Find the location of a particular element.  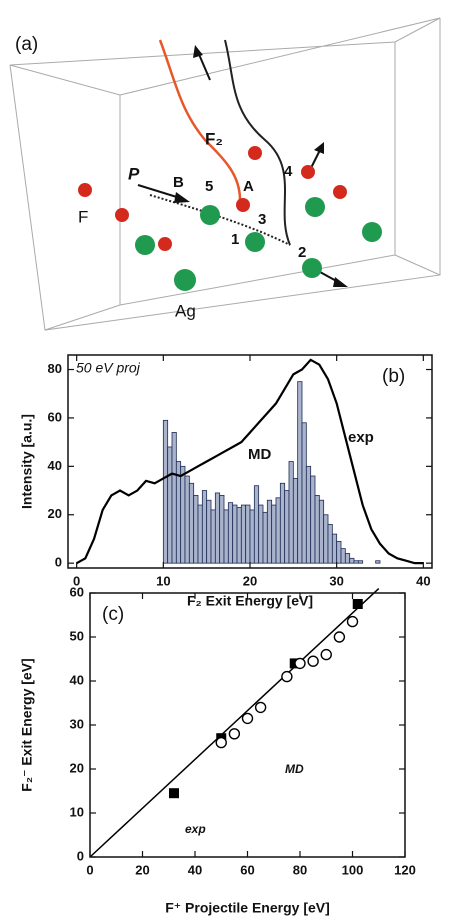

annotation: 50 eV proj is located at coordinates (108, 368).